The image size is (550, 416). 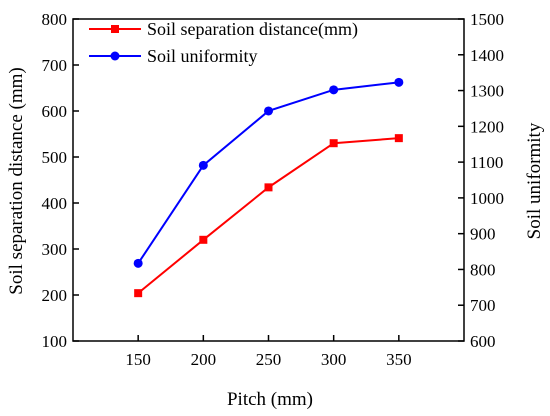 What do you see at coordinates (487, 55) in the screenshot?
I see `right-y-tick-label: 1400` at bounding box center [487, 55].